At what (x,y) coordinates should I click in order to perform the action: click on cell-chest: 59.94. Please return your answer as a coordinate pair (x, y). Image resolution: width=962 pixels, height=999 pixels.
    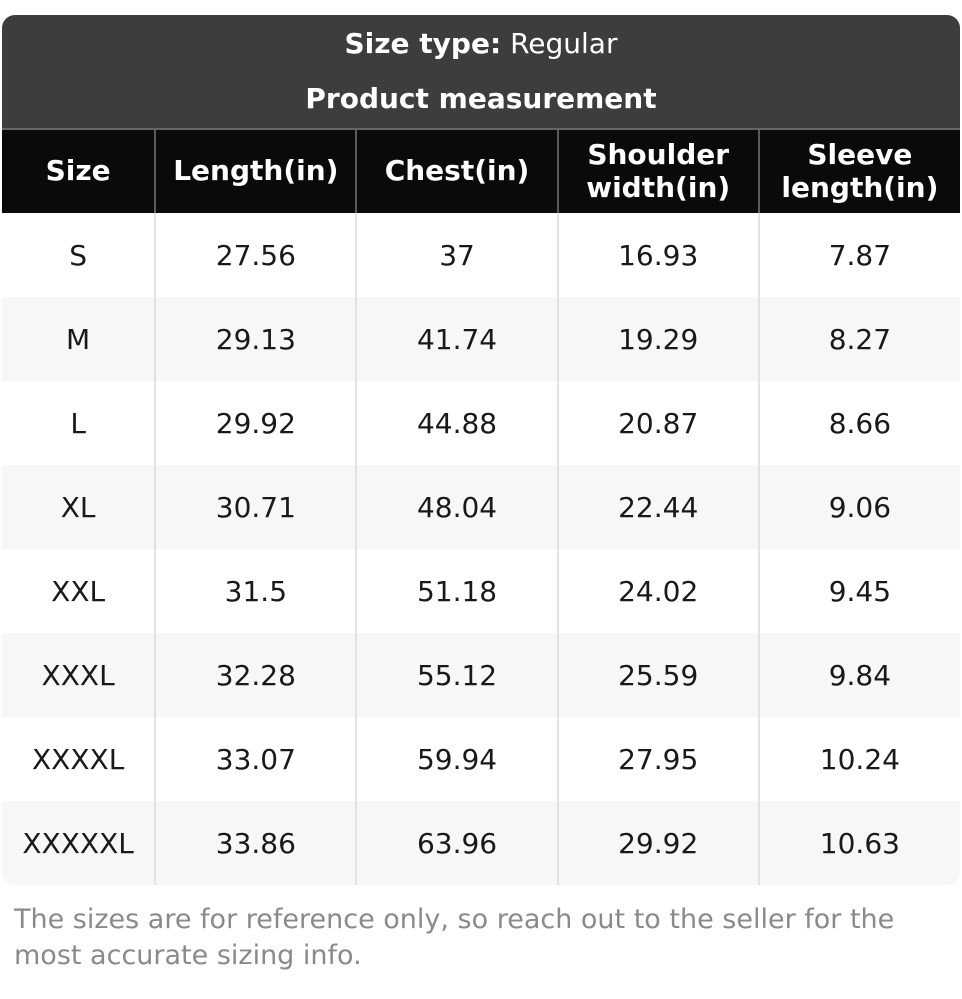
    Looking at the image, I should click on (456, 759).